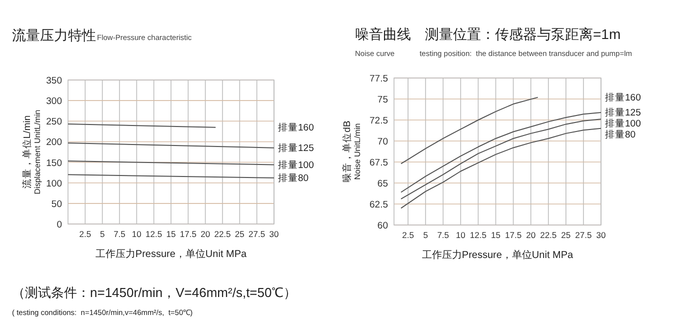 This screenshot has width=676, height=328. Describe the element at coordinates (56, 204) in the screenshot. I see `y-tick-label: 50` at that location.